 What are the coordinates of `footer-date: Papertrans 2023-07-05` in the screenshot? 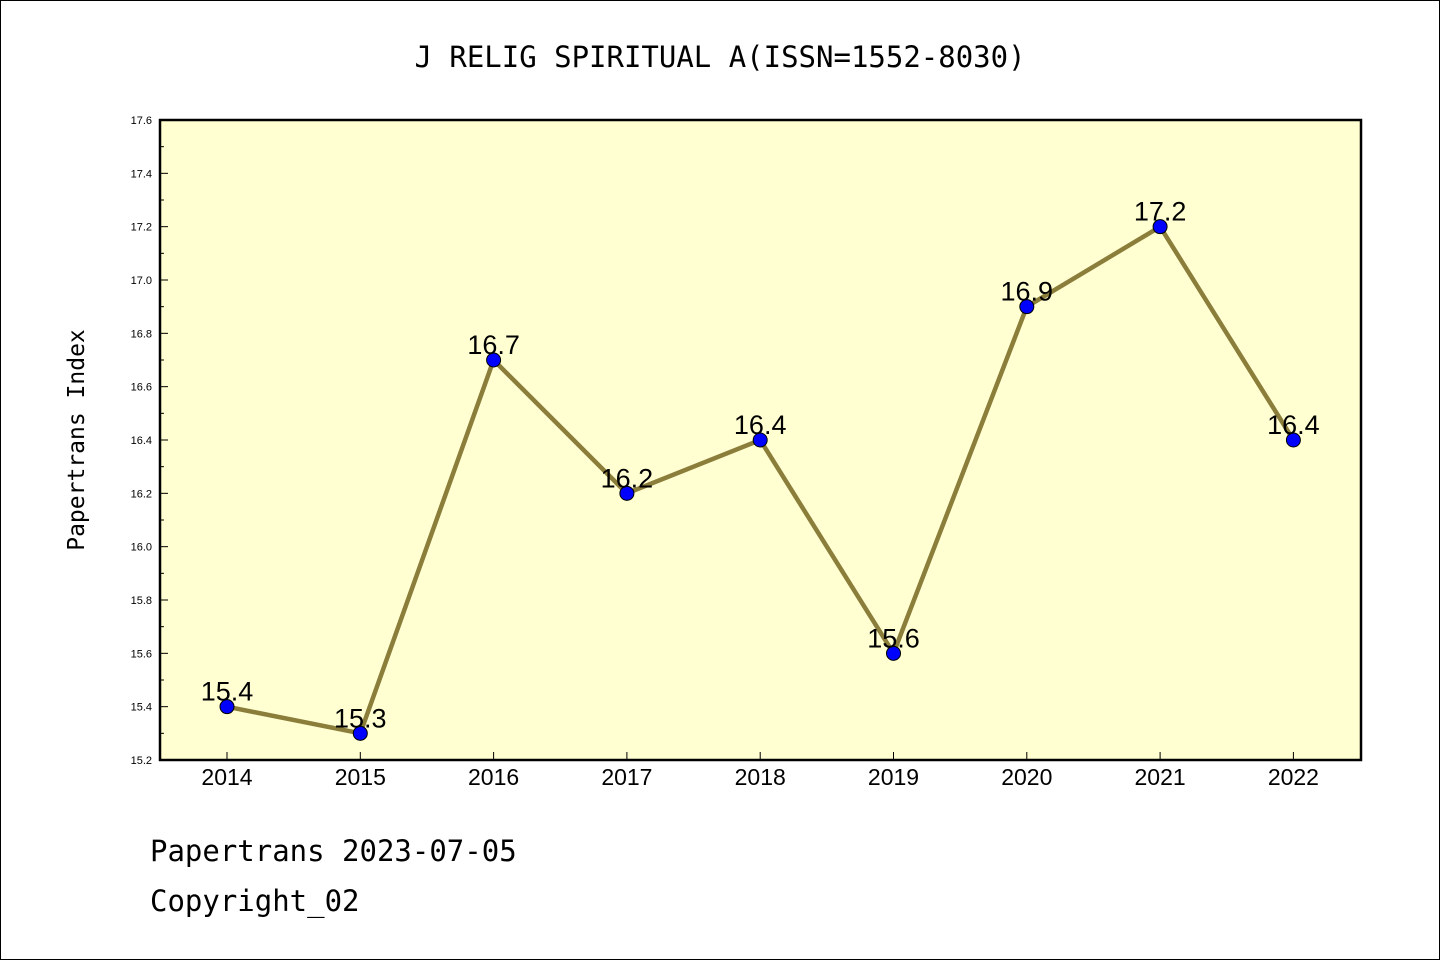 It's located at (333, 851).